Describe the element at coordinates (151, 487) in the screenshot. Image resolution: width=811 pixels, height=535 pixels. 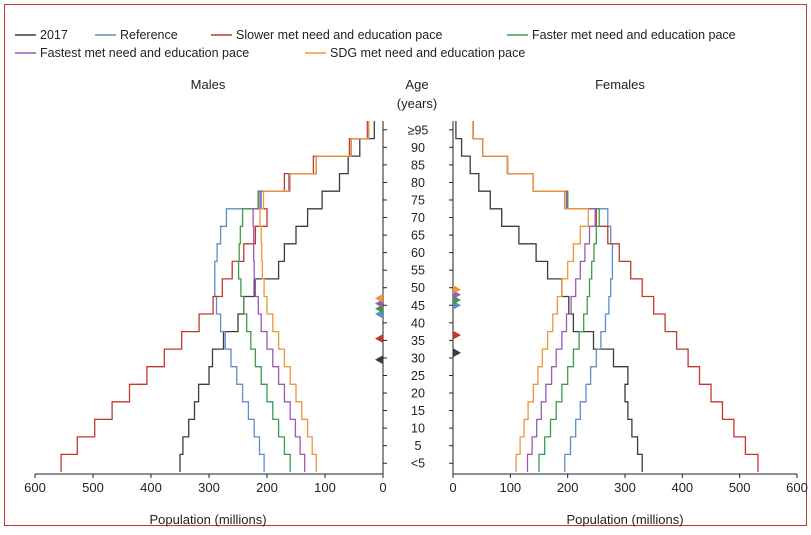
I see `males-x-tick-label: 400` at that location.